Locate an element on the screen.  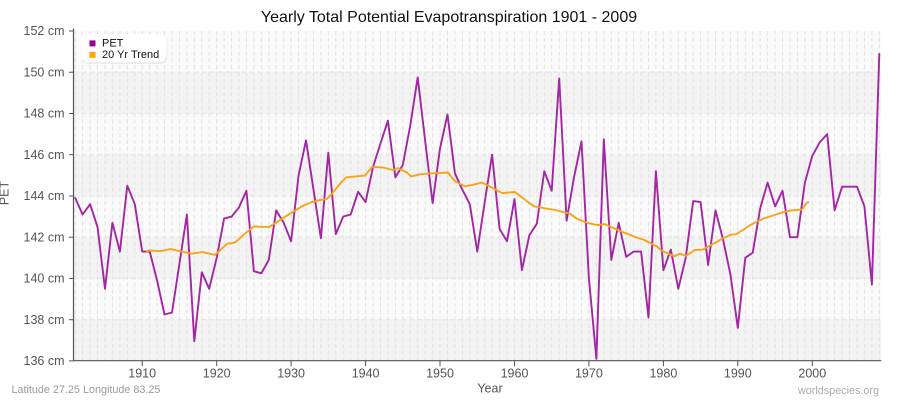
svg-text: 152 cm is located at coordinates (44, 31).